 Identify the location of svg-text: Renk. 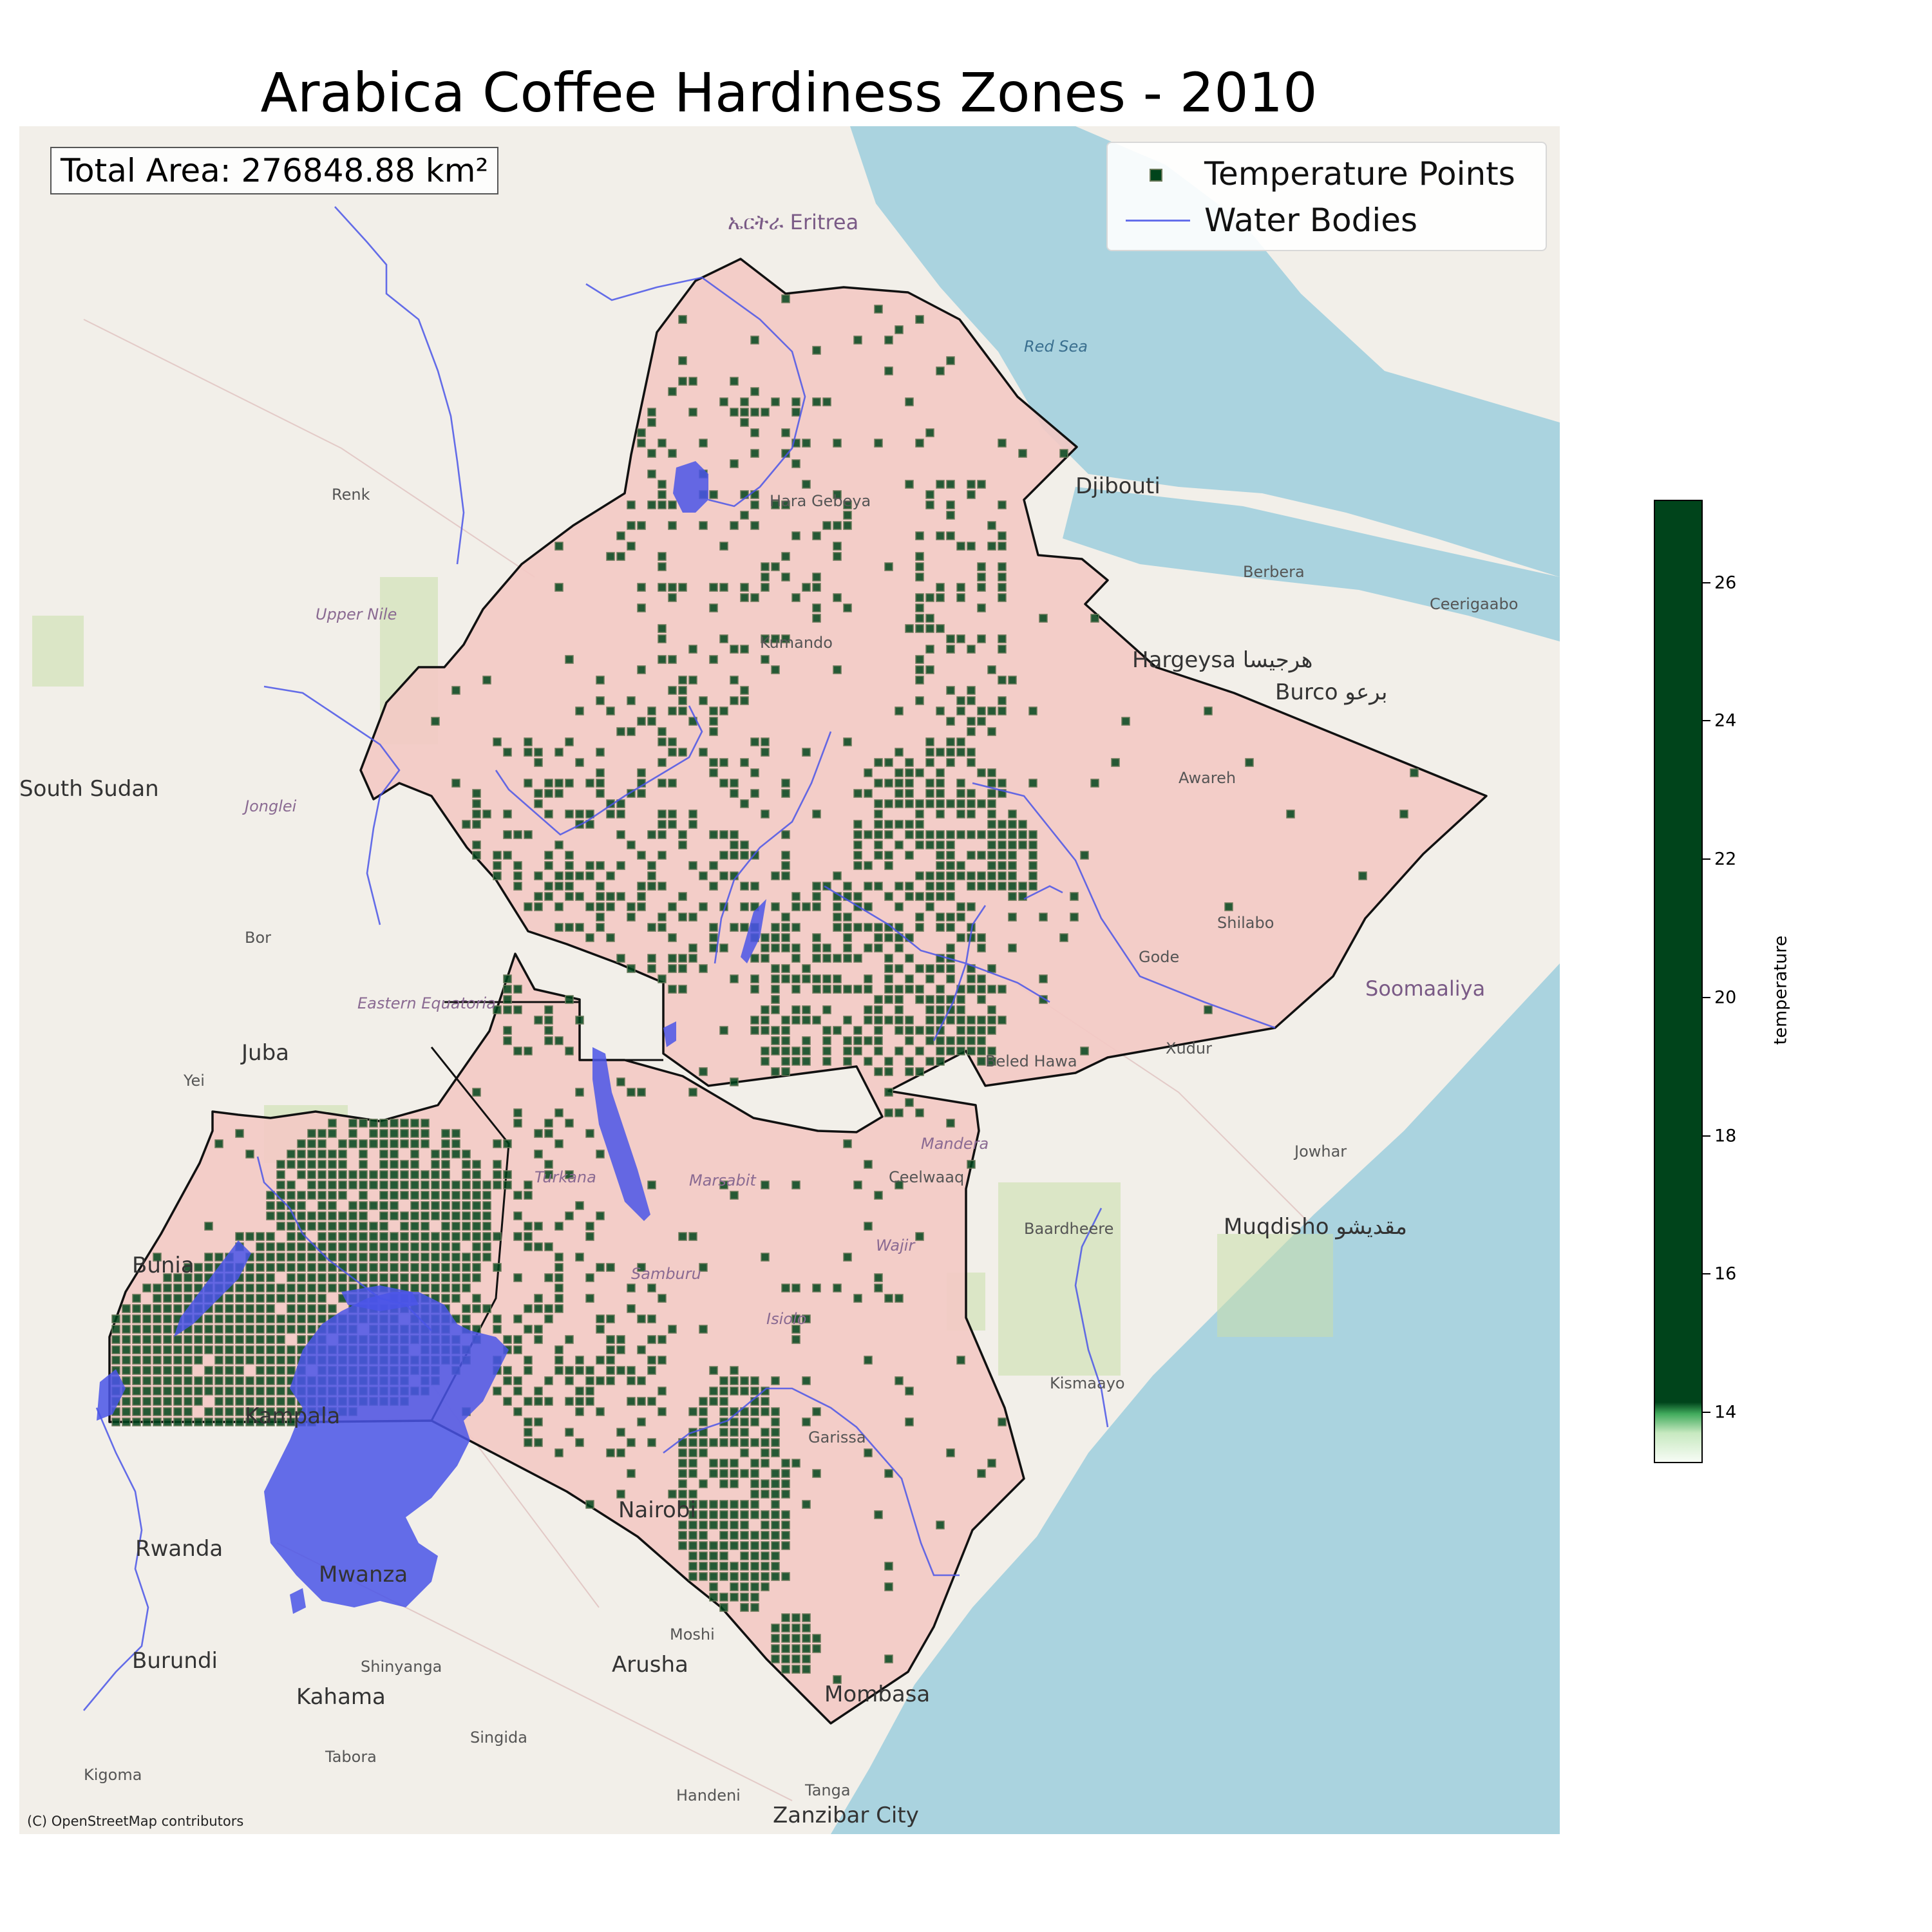
(351, 495).